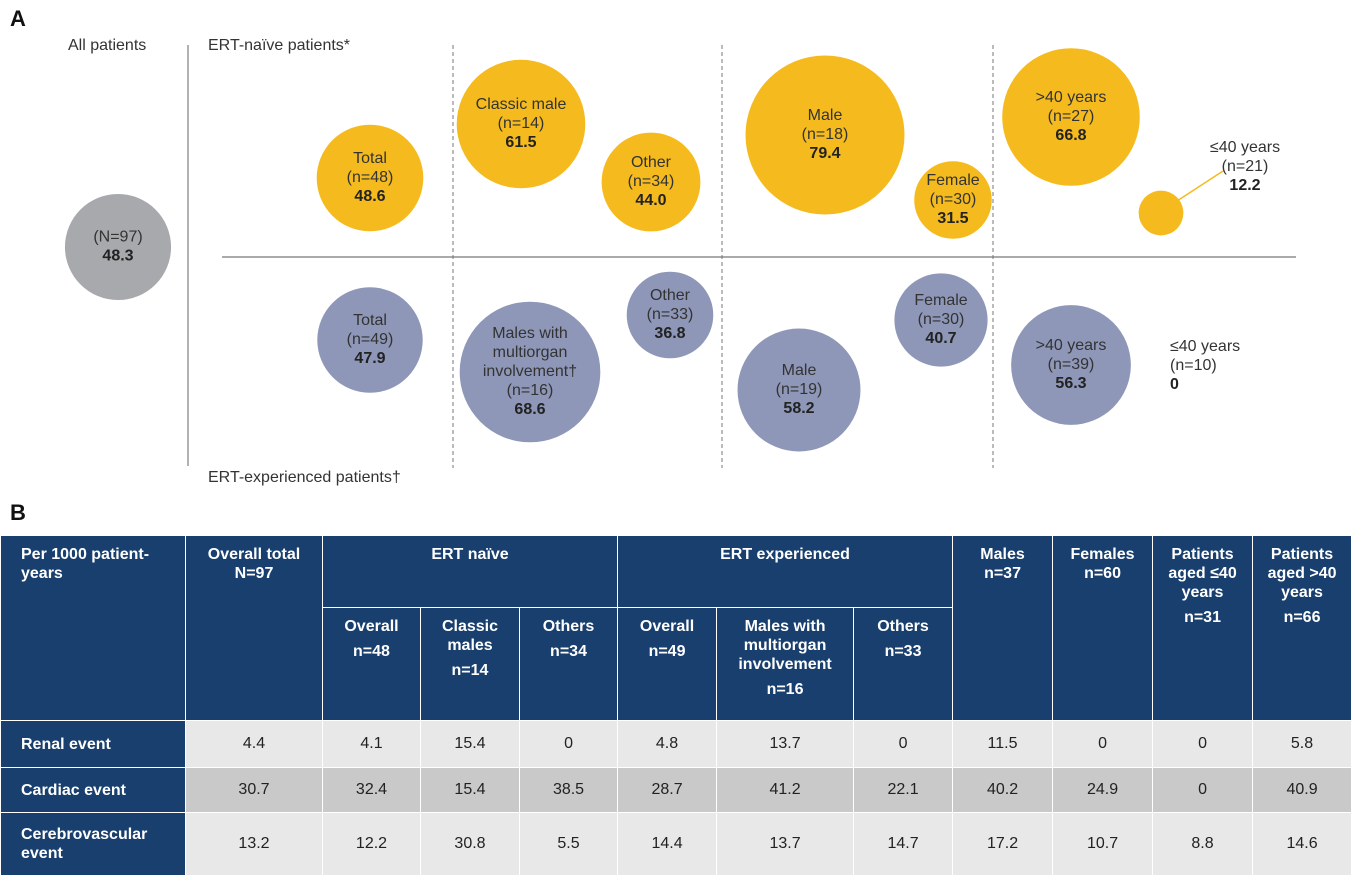 The height and width of the screenshot is (876, 1351). Describe the element at coordinates (1103, 844) in the screenshot. I see `data-cell: 10.7` at that location.